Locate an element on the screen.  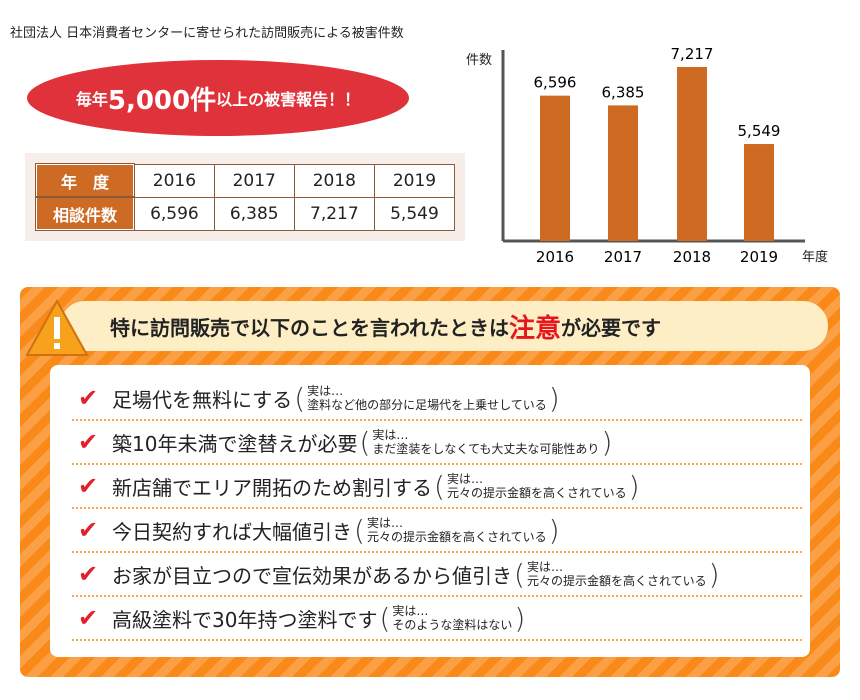
bar-2016 is located at coordinates (555, 168).